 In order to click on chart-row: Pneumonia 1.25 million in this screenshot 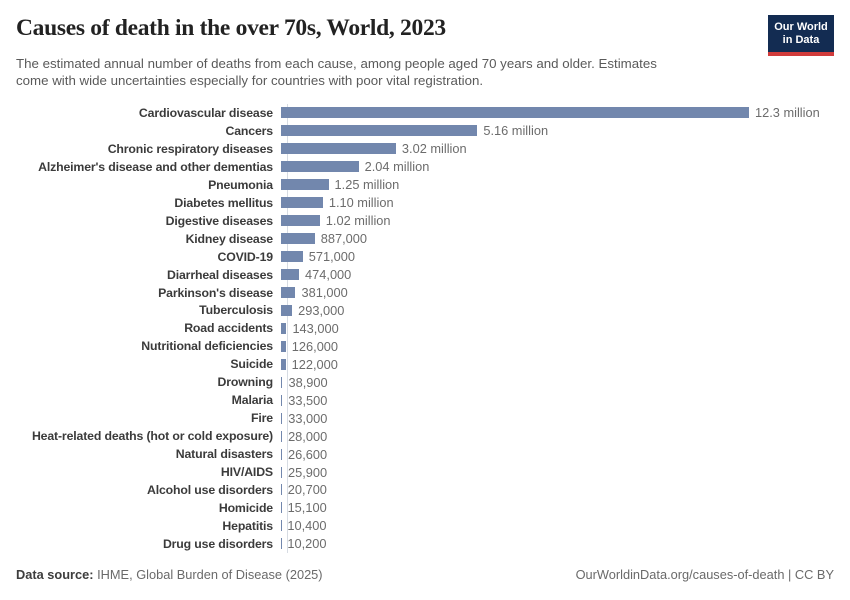, I will do `click(425, 185)`.